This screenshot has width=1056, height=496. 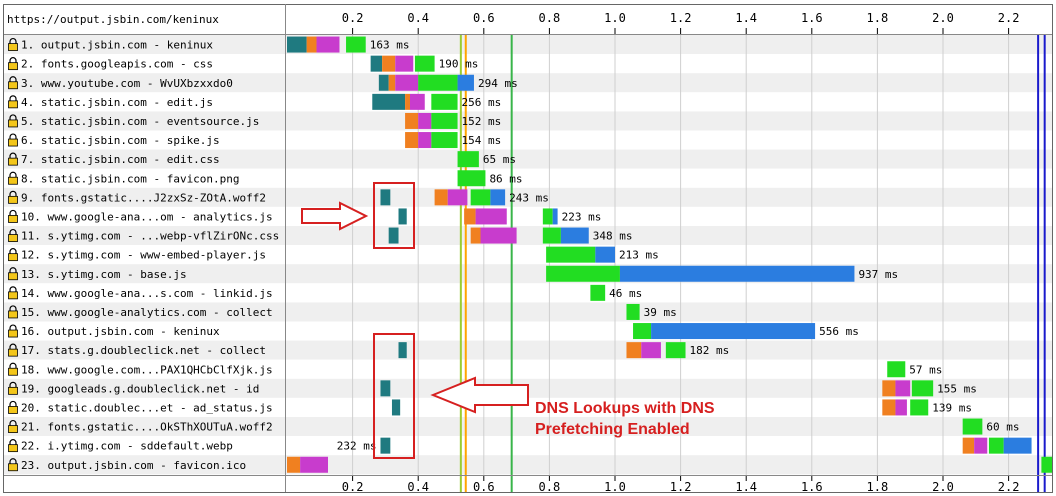 I want to click on tick-label: 0.6, so click(x=484, y=18).